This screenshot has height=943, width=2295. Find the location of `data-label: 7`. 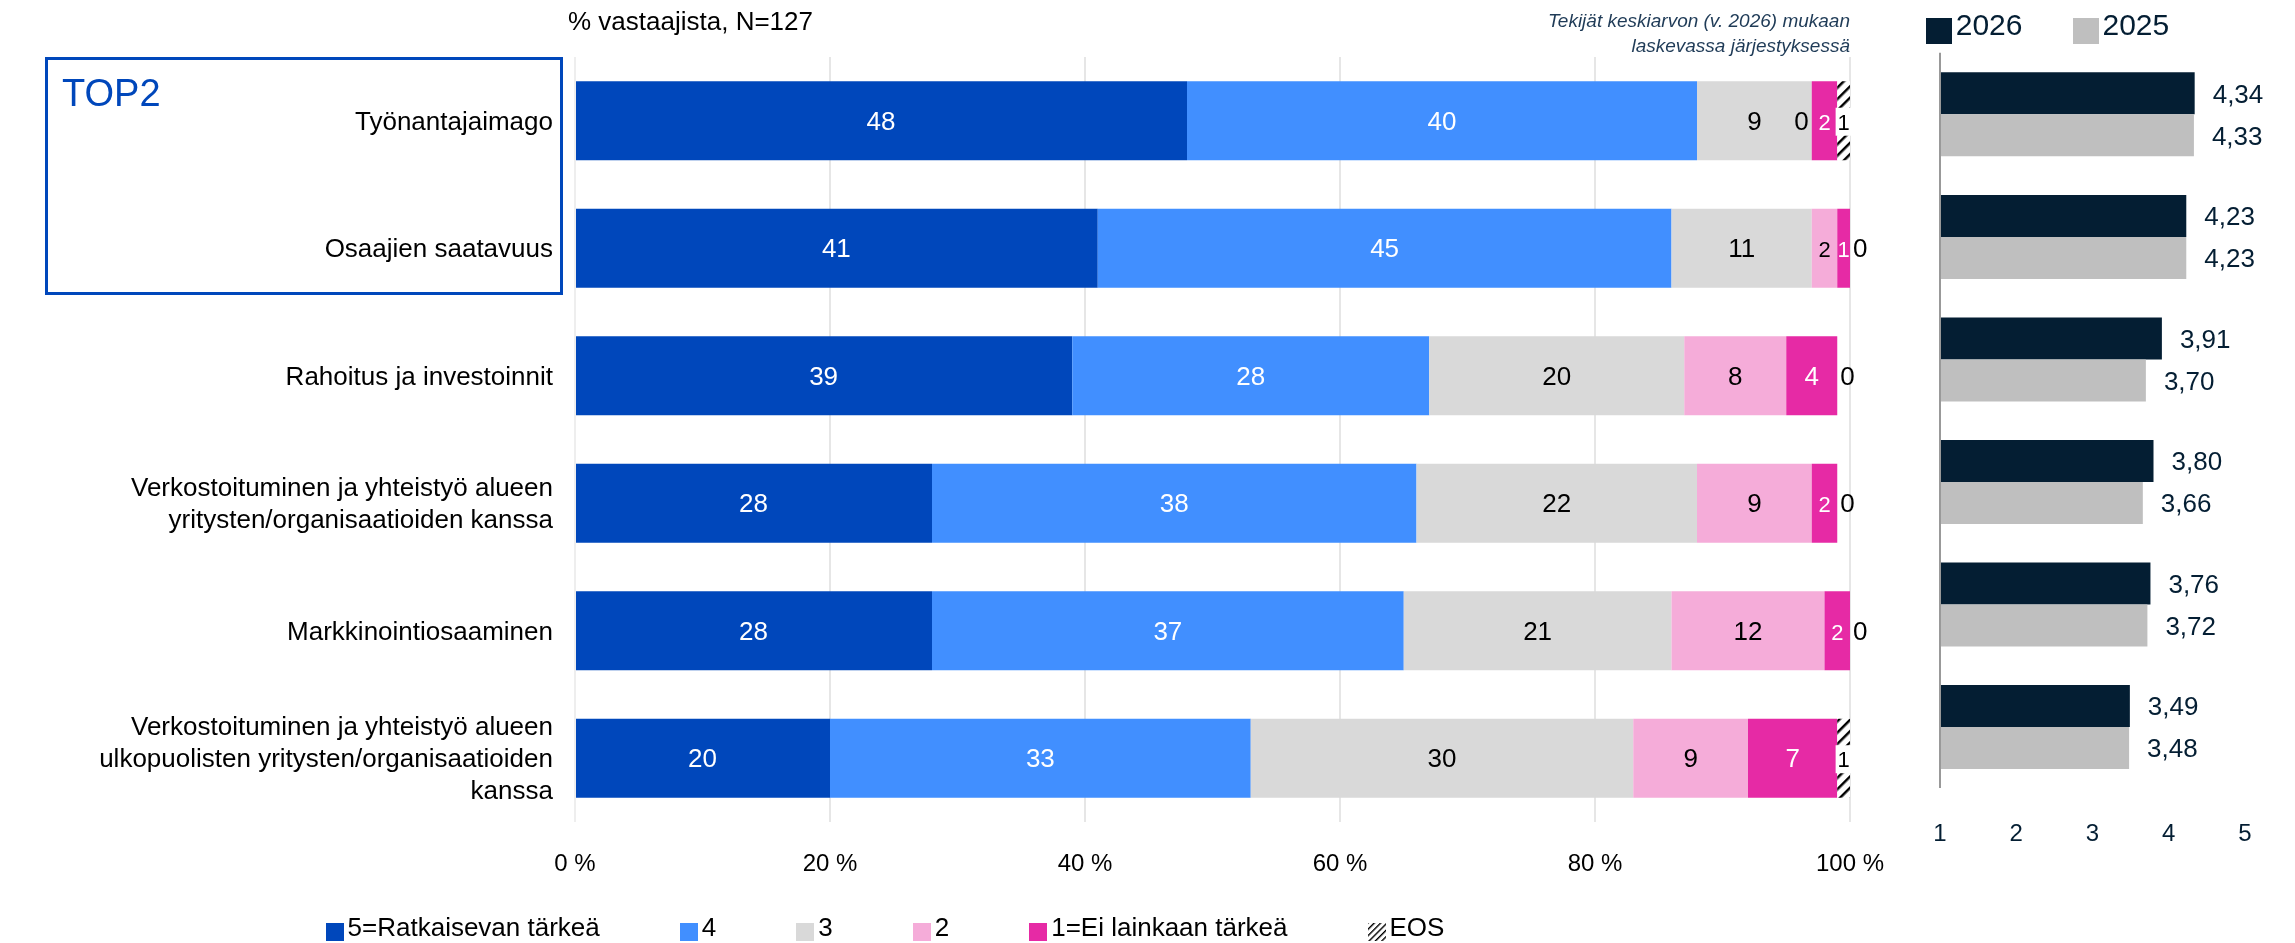

data-label: 7 is located at coordinates (1792, 758).